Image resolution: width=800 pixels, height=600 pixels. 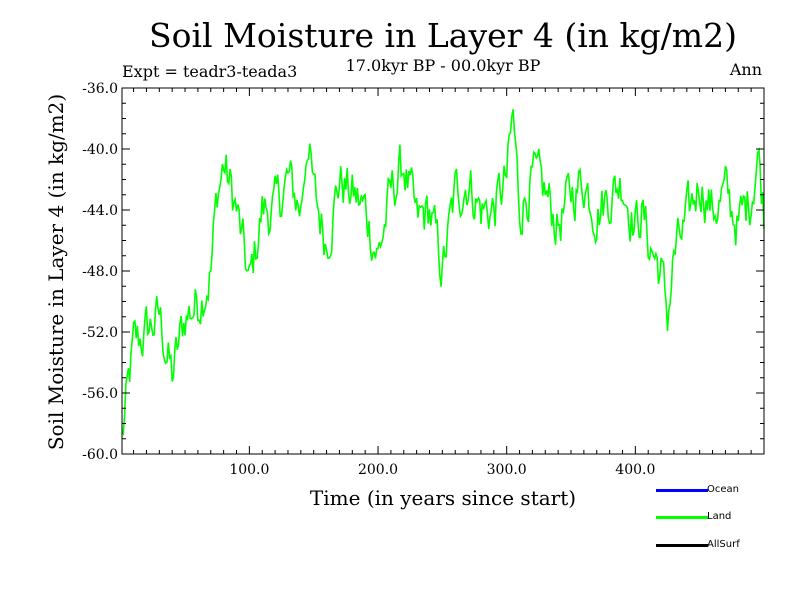 I want to click on y-tick-label: -52.0, so click(x=100, y=333).